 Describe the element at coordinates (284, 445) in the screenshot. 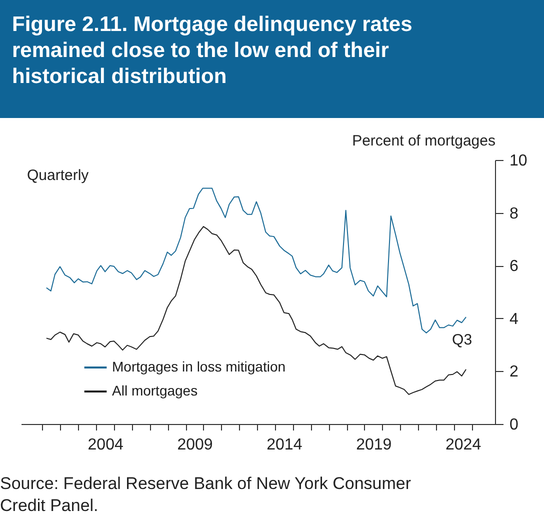

I see `x-tick-label: 2014` at that location.